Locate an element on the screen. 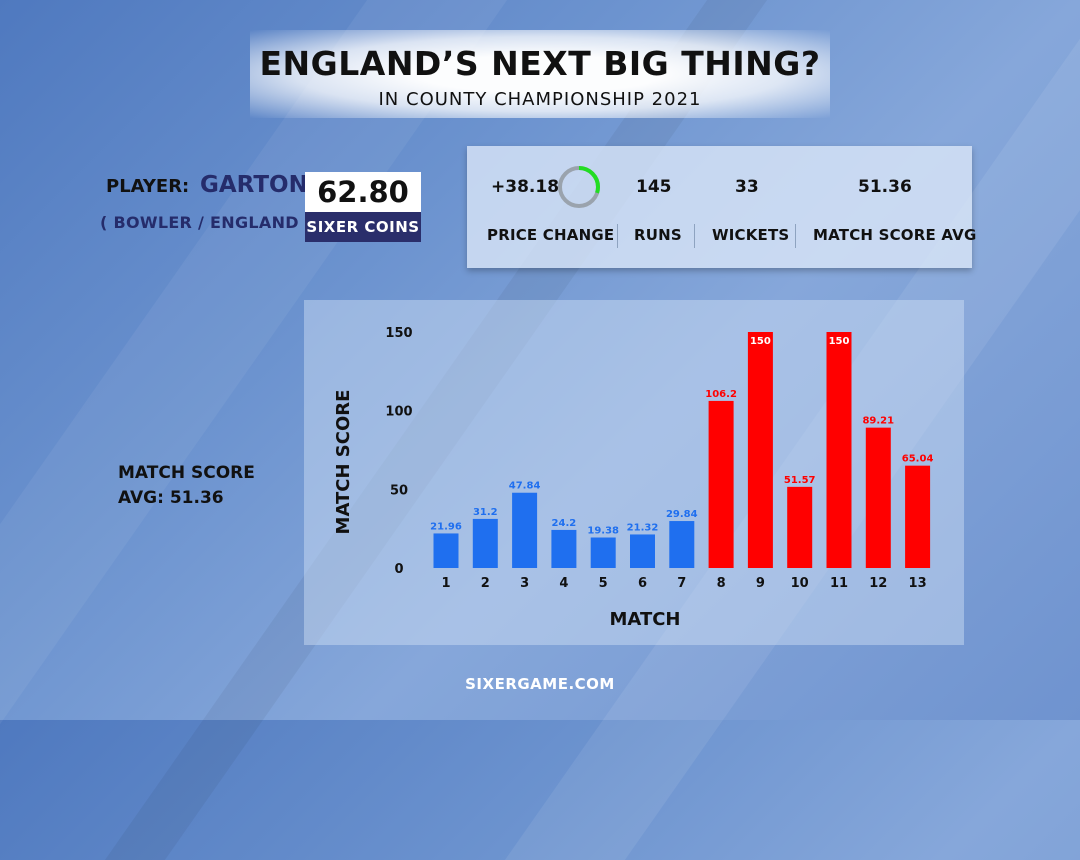  x-axis-title: MATCH is located at coordinates (645, 619).